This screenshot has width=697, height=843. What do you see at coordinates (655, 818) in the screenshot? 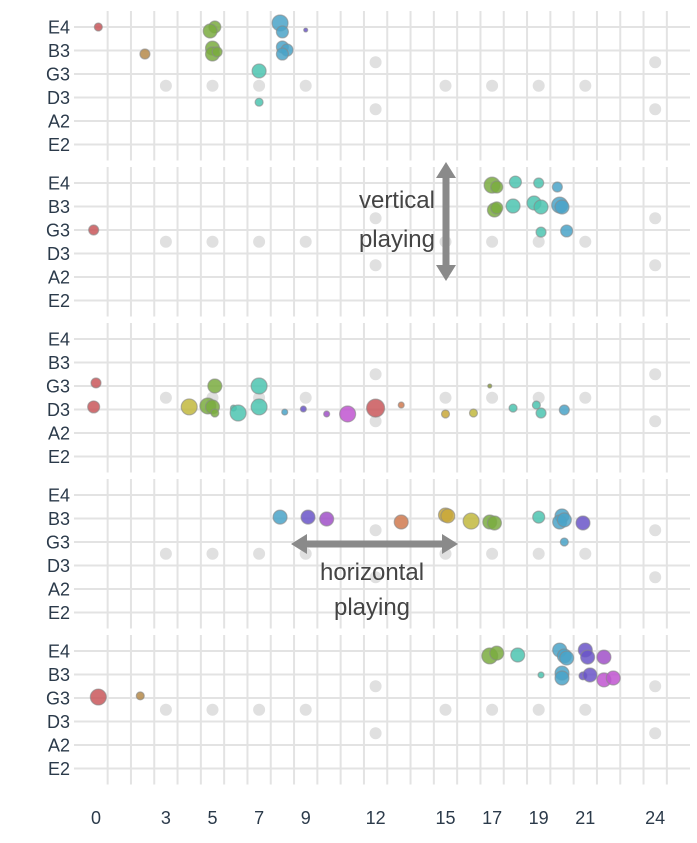
I see `x-tick-label: 24` at bounding box center [655, 818].